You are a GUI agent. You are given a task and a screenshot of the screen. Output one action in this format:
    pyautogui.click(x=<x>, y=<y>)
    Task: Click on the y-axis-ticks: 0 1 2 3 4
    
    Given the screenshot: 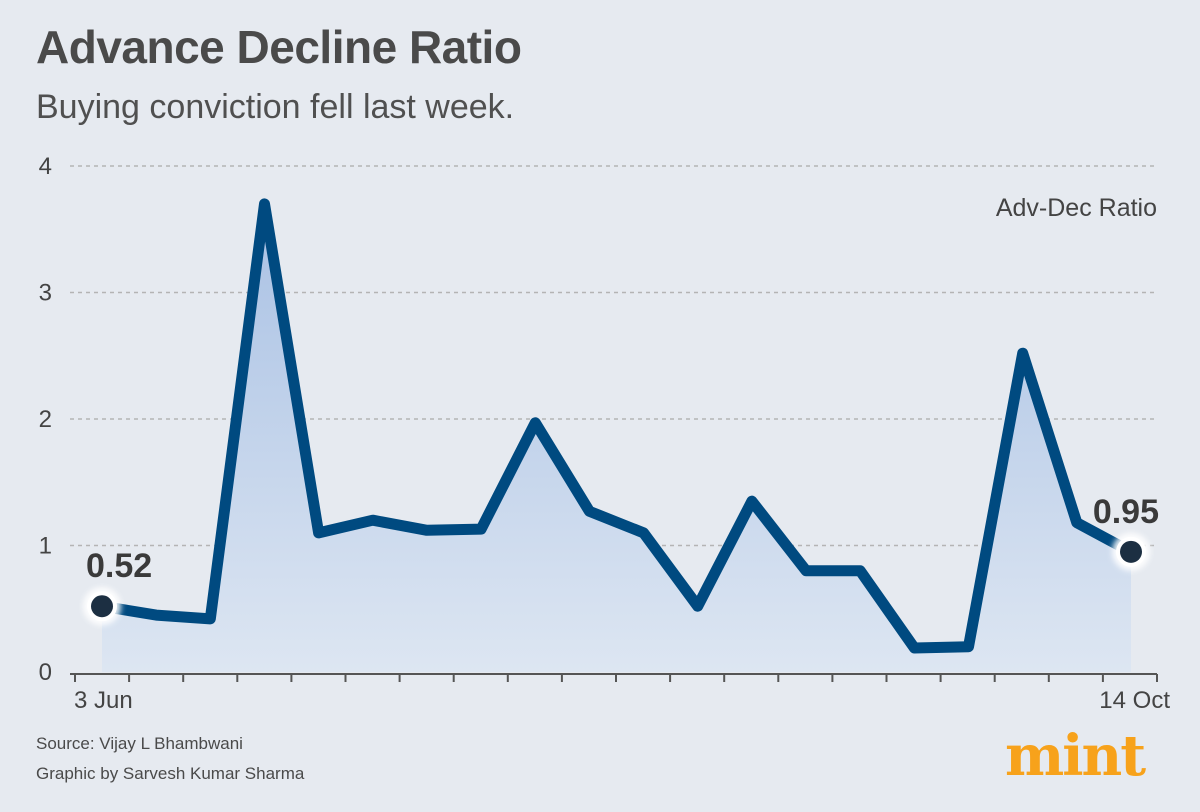 What is the action you would take?
    pyautogui.click(x=45, y=419)
    